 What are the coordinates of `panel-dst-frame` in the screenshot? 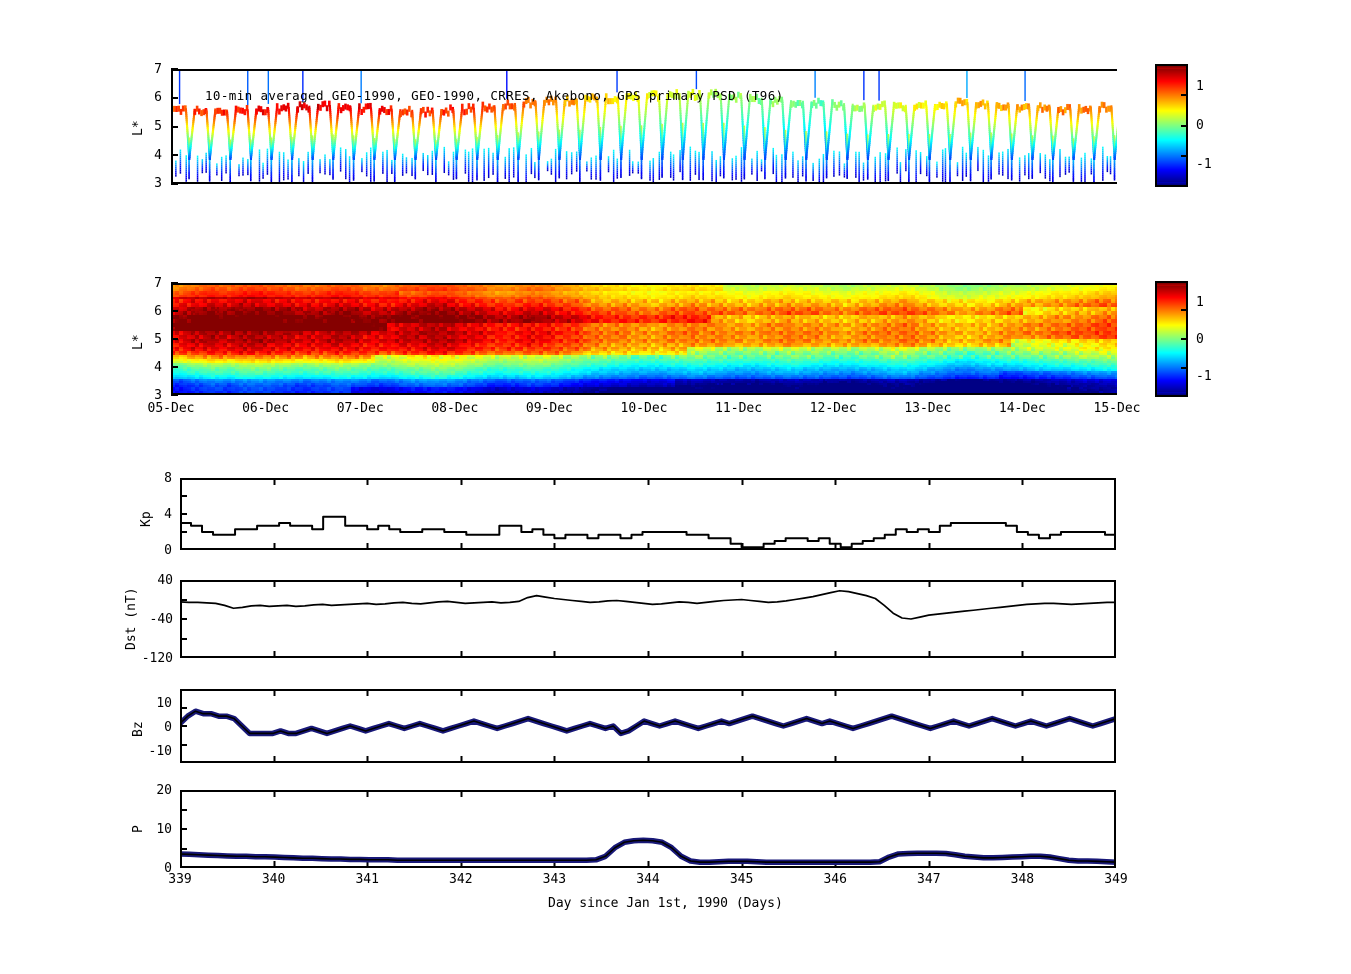 It's located at (648, 619).